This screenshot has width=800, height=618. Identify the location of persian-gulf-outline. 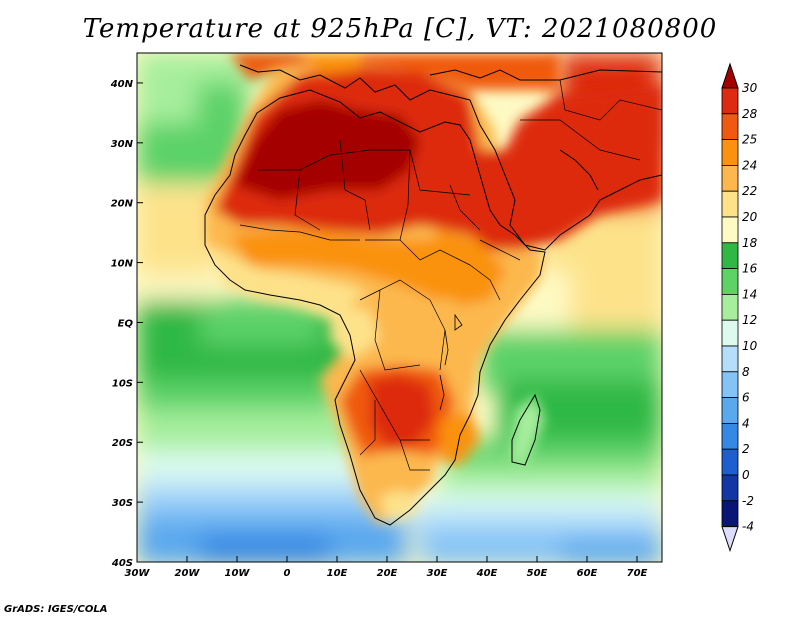
(579, 170).